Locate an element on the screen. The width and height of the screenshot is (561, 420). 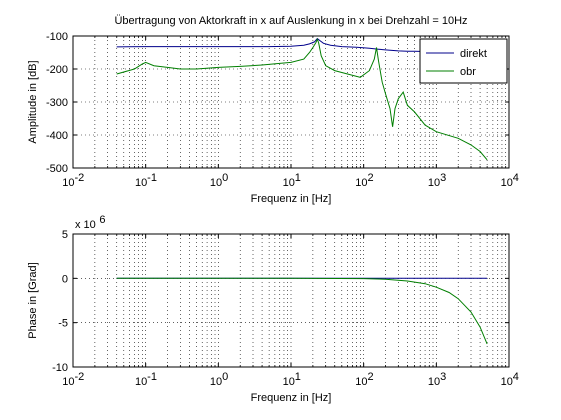
y-multiplier-base: x 10 is located at coordinates (85, 225).